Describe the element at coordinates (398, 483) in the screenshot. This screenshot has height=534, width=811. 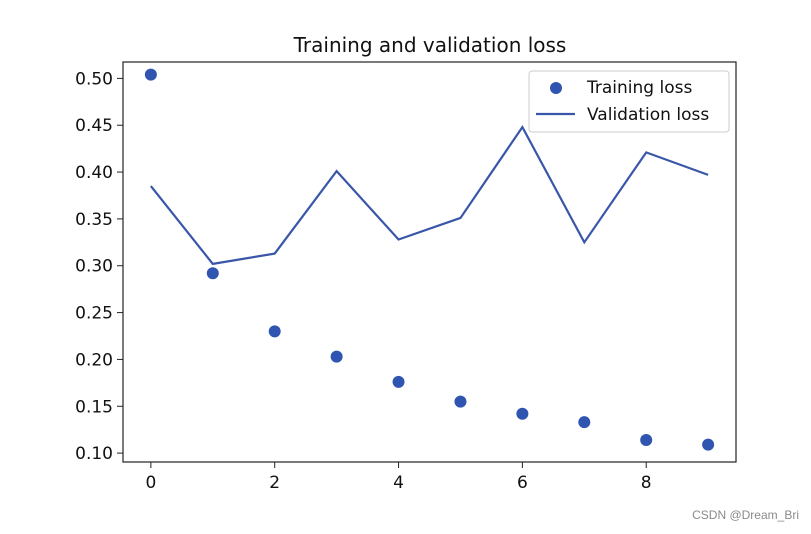
I see `x-tick-label: 4` at that location.